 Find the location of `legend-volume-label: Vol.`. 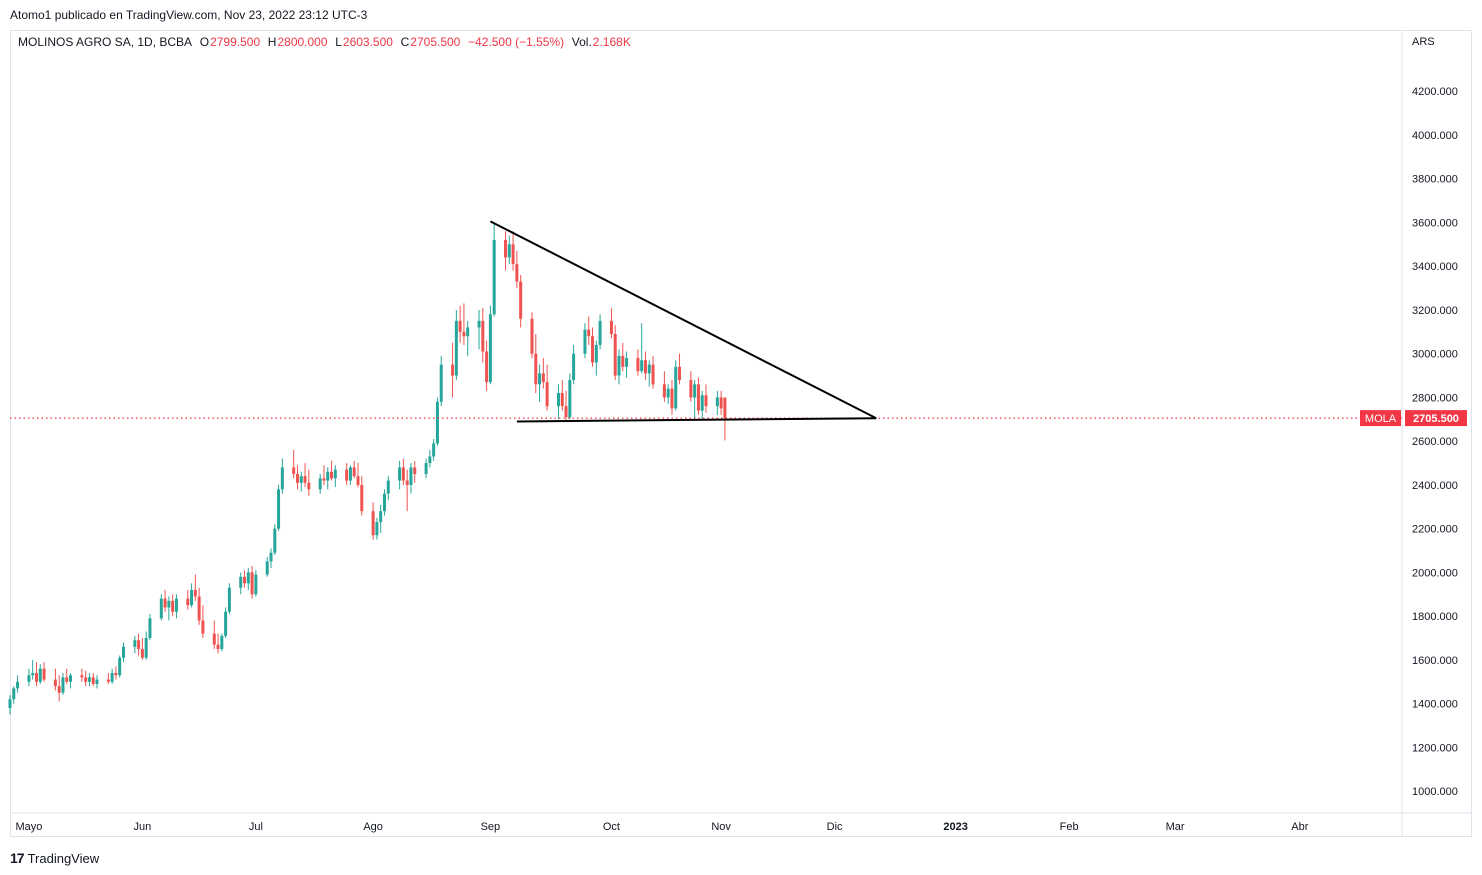

legend-volume-label: Vol. is located at coordinates (581, 42).